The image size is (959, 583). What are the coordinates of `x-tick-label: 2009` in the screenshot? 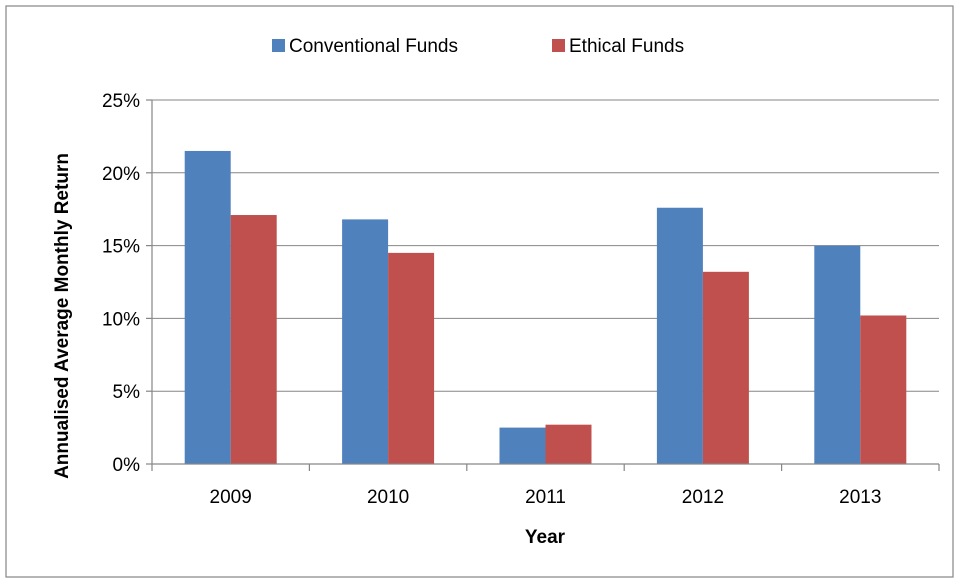 It's located at (231, 497).